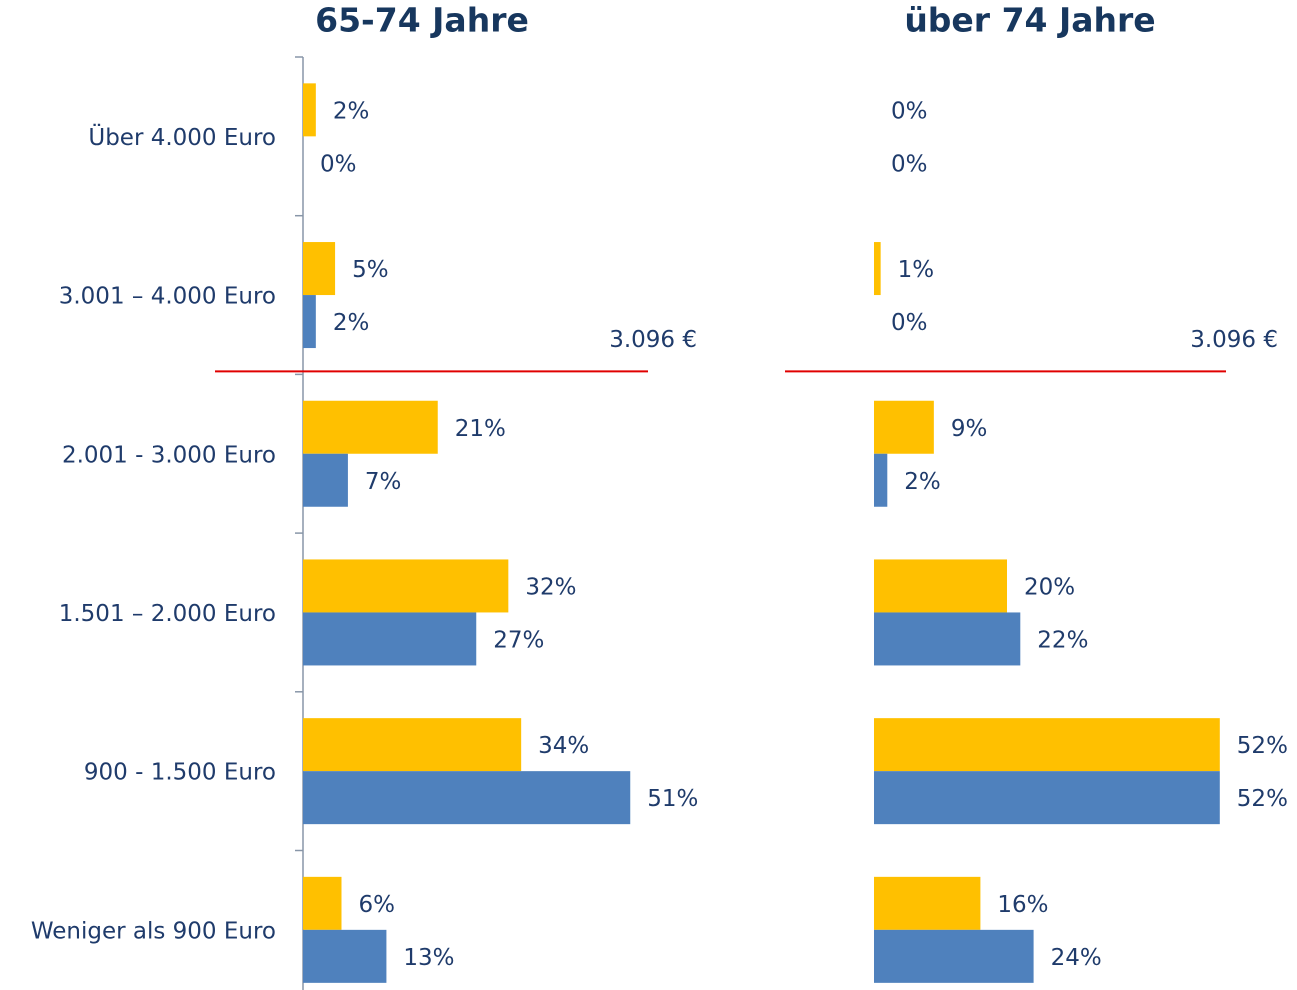 This screenshot has width=1297, height=990. I want to click on data-label: 6%, so click(377, 905).